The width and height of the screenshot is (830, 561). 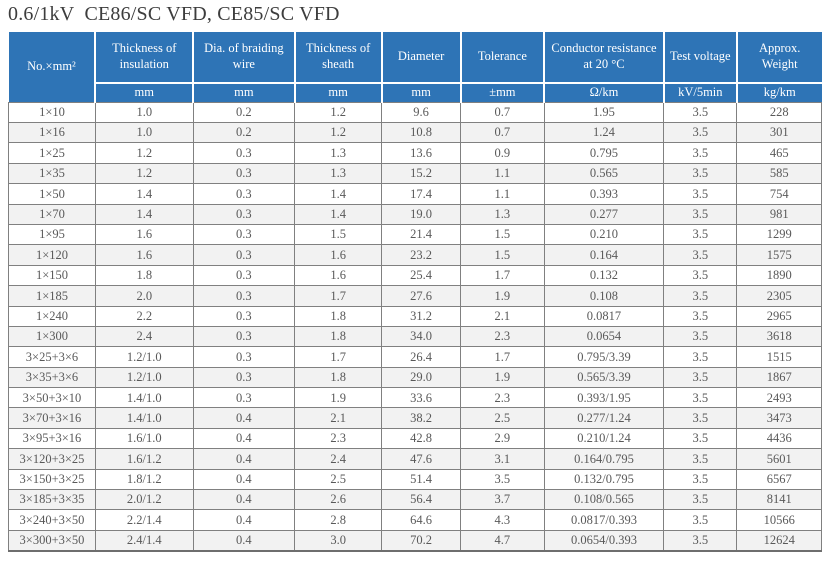 I want to click on table-cell: 26.4, so click(x=421, y=357).